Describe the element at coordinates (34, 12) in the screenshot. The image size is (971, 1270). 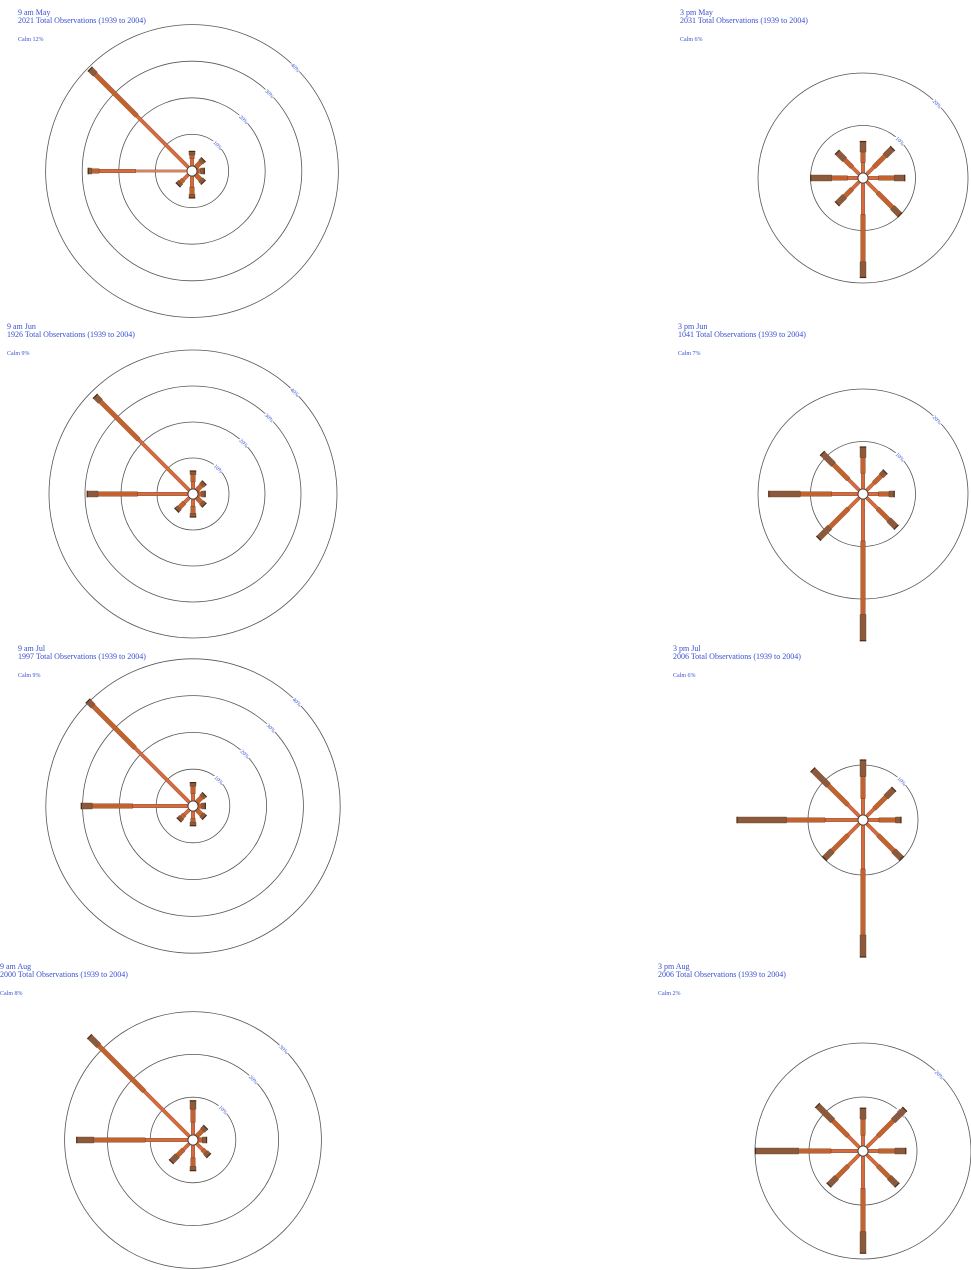
I see `chart-title-line1: 9 am May` at that location.